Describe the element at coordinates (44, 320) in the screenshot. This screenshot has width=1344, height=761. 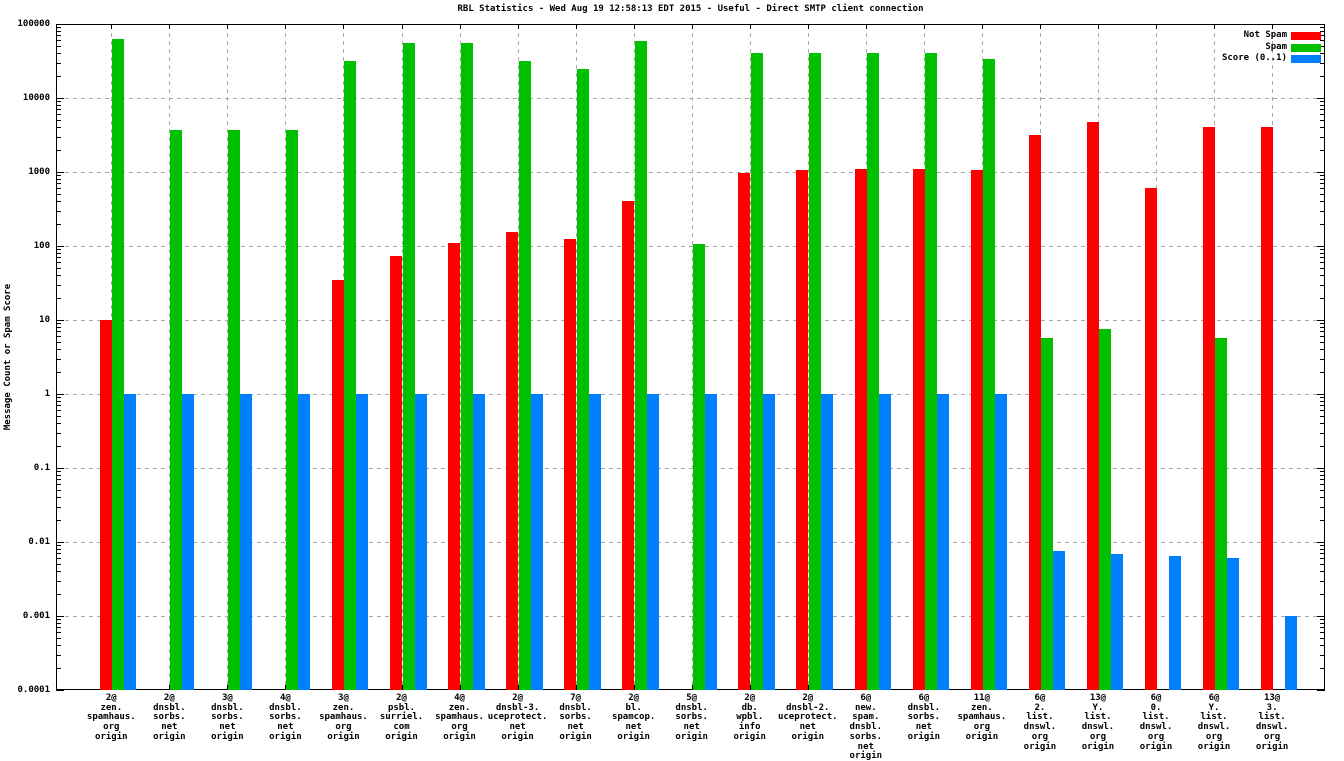
I see `y-tick-label: 10` at that location.